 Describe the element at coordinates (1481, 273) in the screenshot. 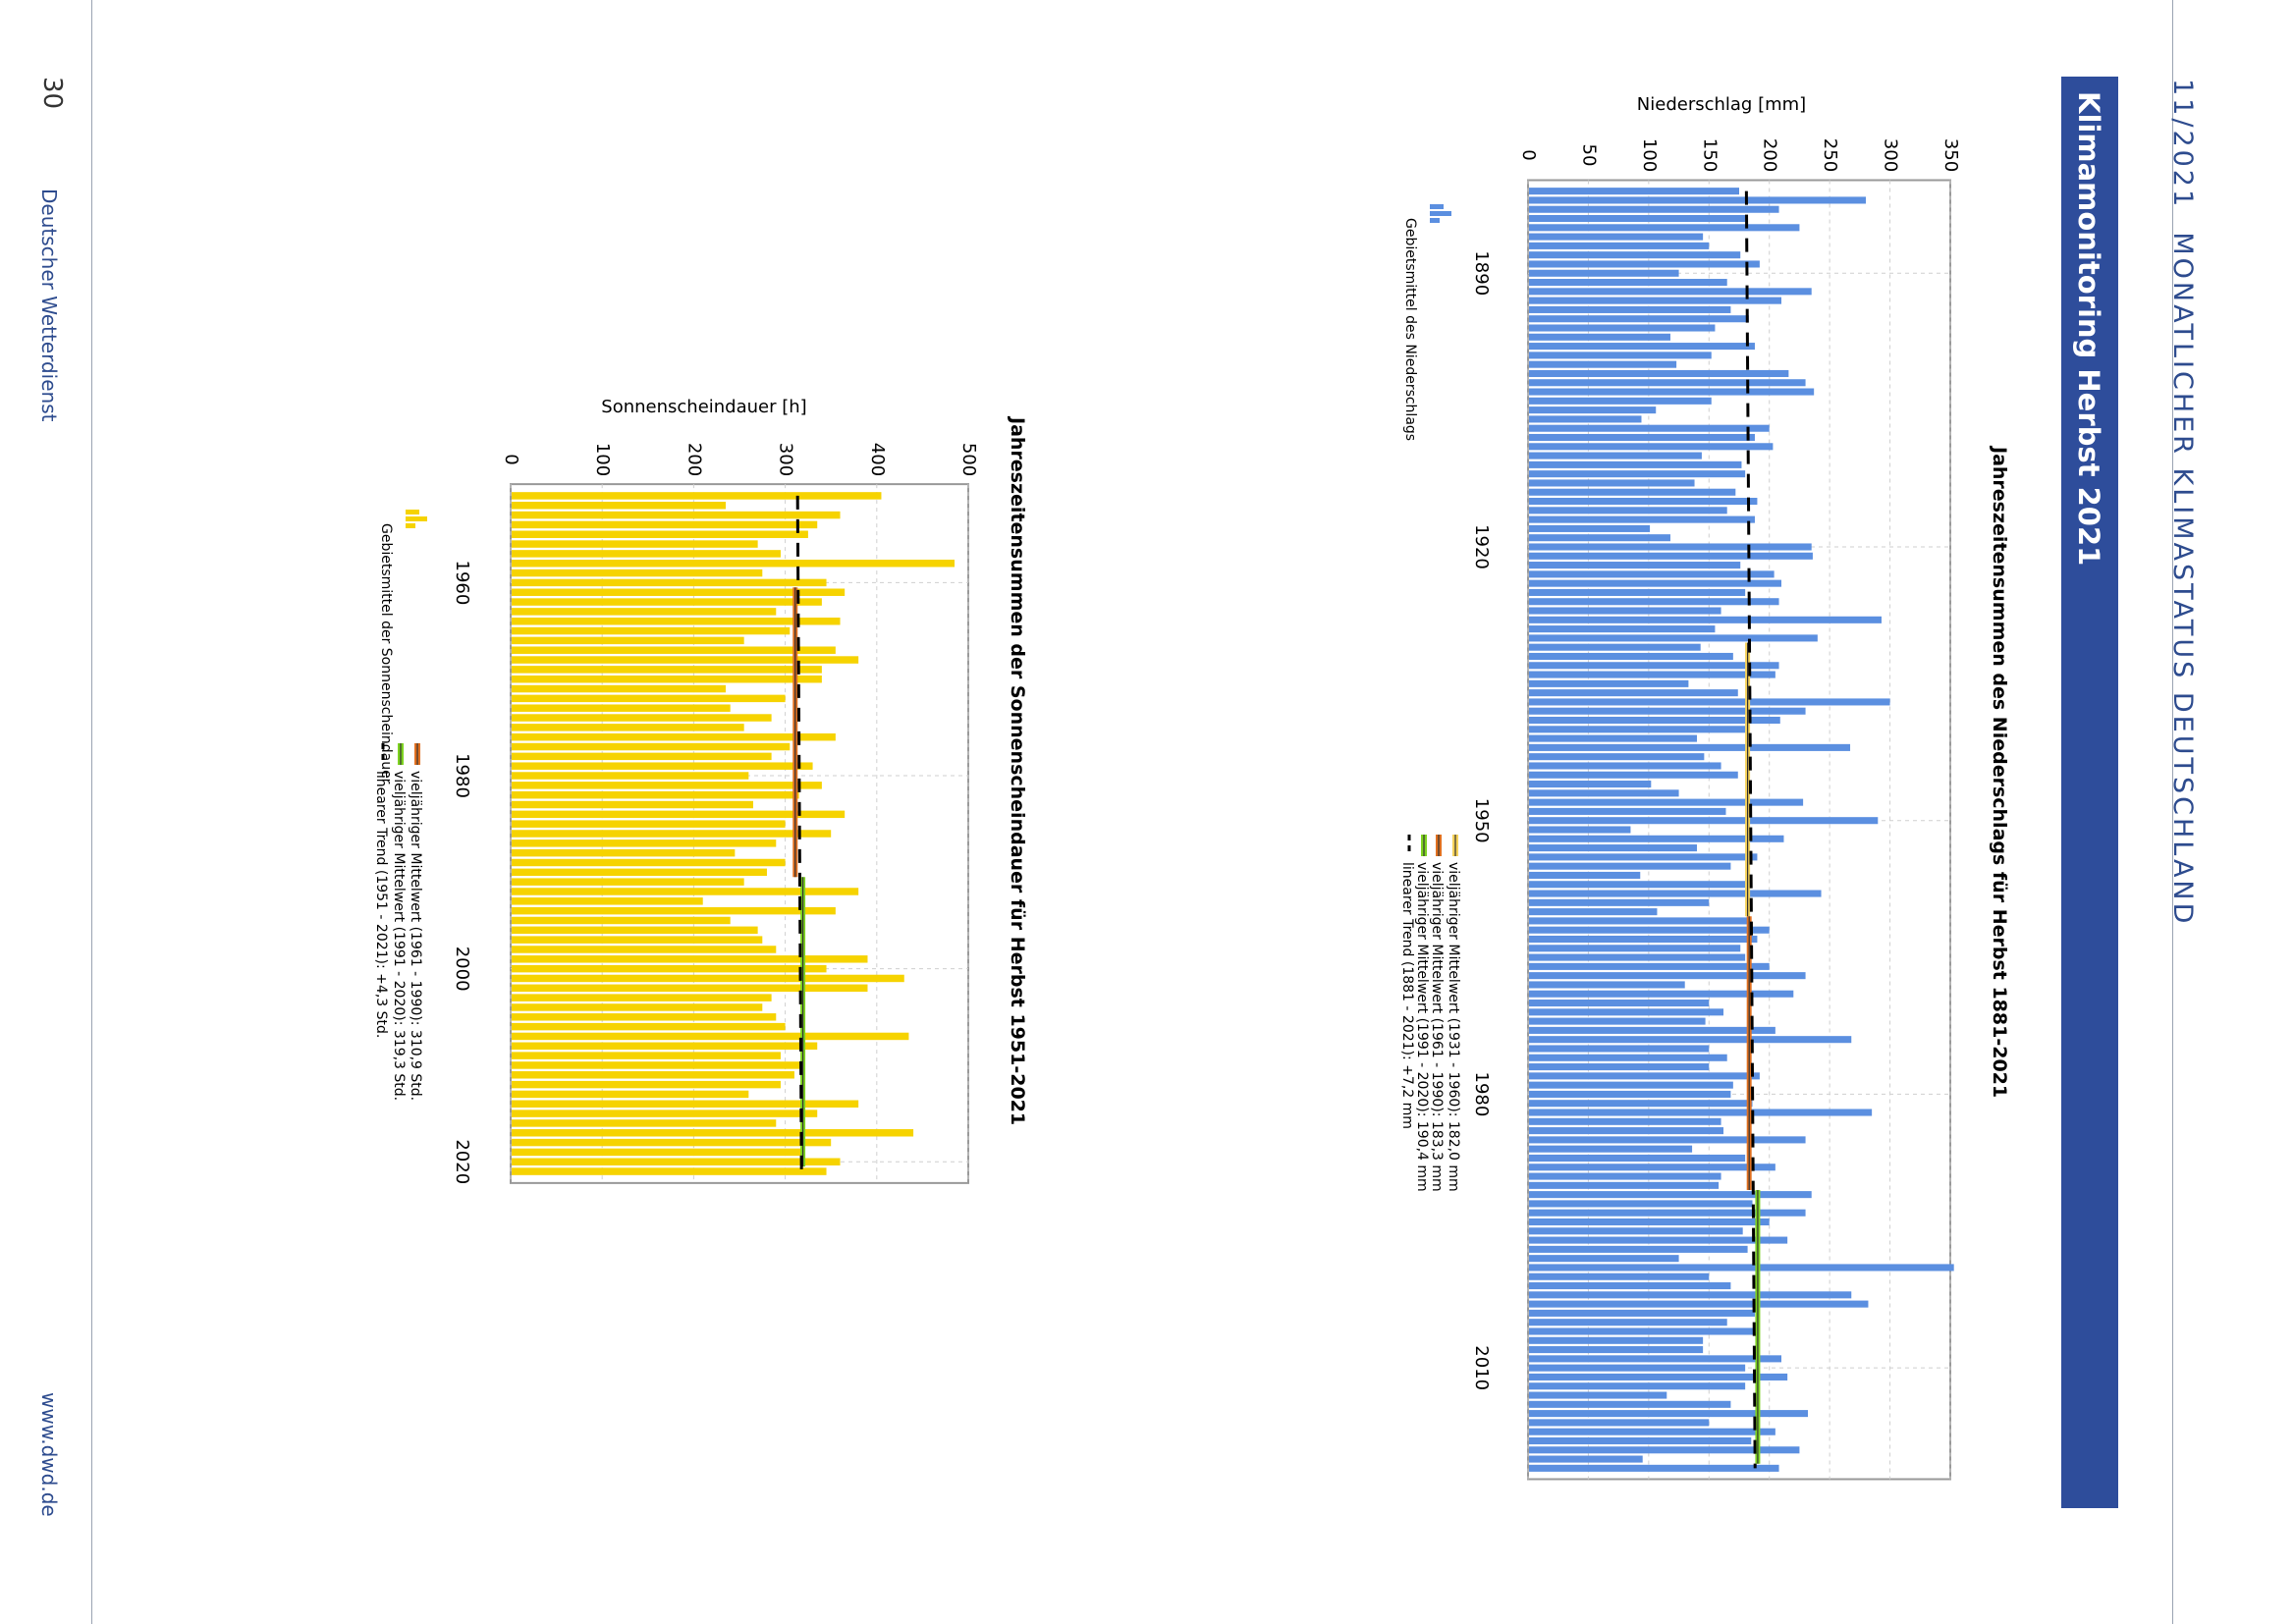

I see `year-tick-label: 1890` at that location.